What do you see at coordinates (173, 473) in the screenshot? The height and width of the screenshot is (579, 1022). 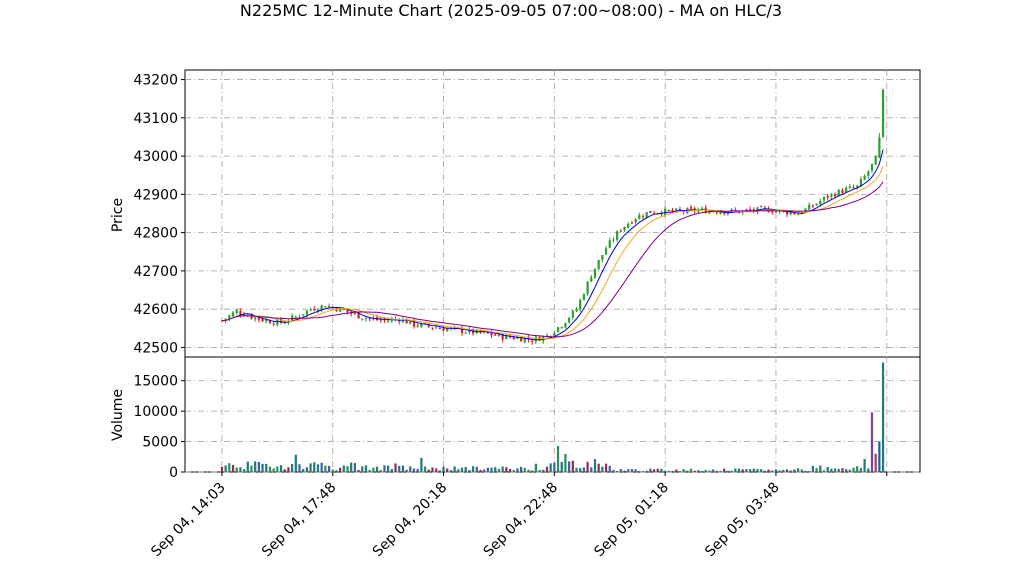 I see `volume-tick-label: 0` at bounding box center [173, 473].